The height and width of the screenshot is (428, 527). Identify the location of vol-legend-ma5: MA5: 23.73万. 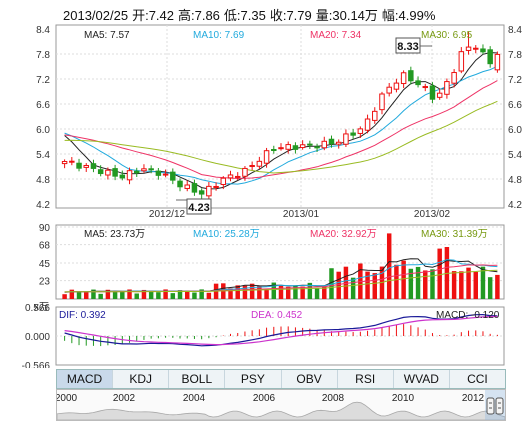
(114, 234).